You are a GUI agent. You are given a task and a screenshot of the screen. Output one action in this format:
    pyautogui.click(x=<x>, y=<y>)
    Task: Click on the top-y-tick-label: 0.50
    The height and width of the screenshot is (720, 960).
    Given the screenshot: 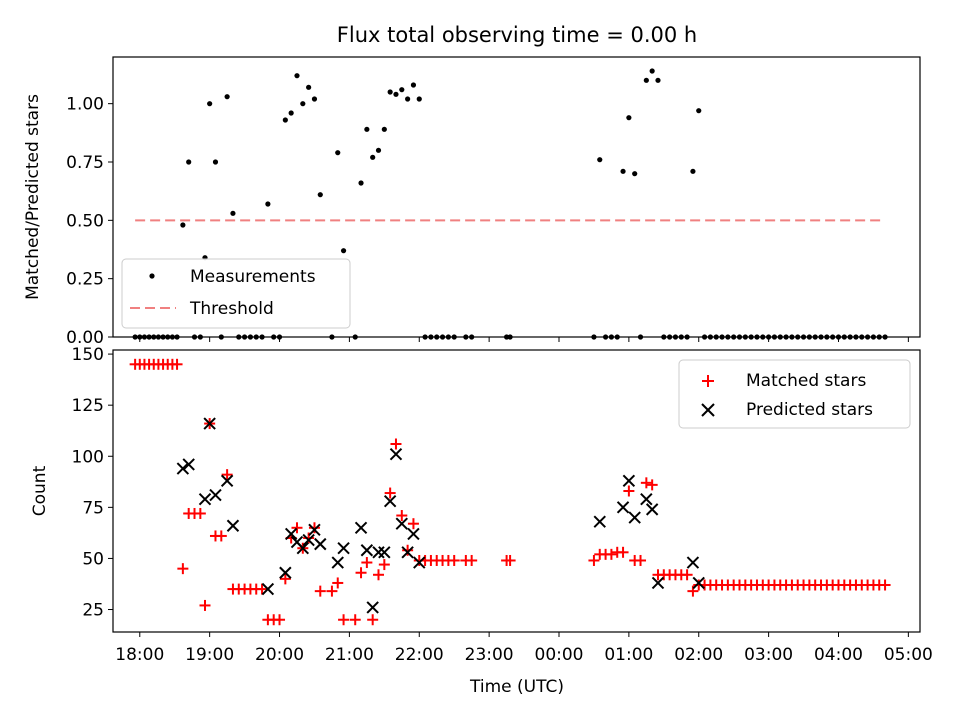 What is the action you would take?
    pyautogui.click(x=85, y=221)
    